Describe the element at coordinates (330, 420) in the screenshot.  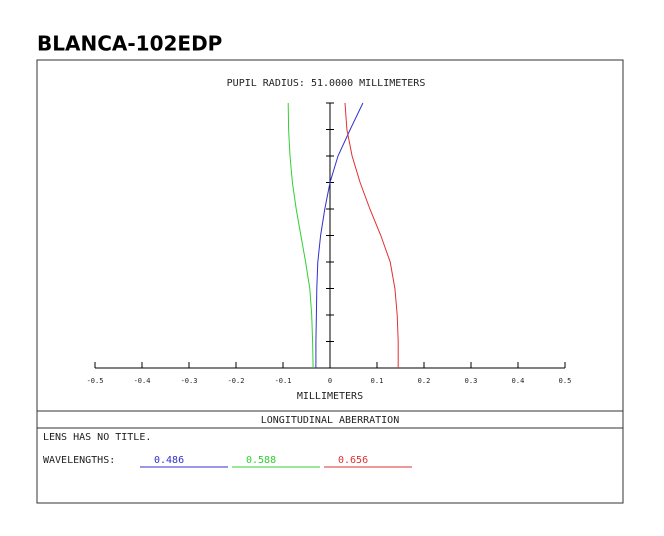
I see `subtitle: LONGITUDINAL ABERRATION` at that location.